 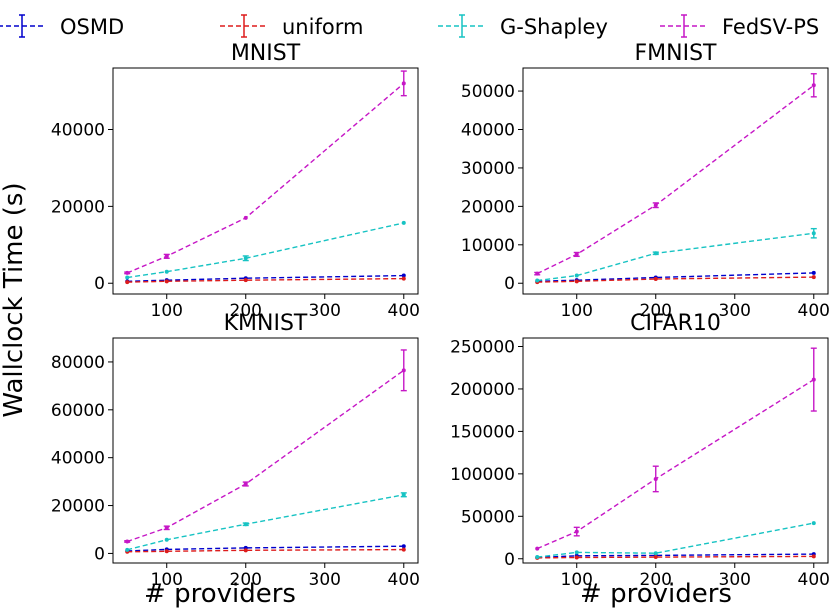 I want to click on legend: OSMD uniform G-Shapley FedSV-PS, so click(x=409, y=26).